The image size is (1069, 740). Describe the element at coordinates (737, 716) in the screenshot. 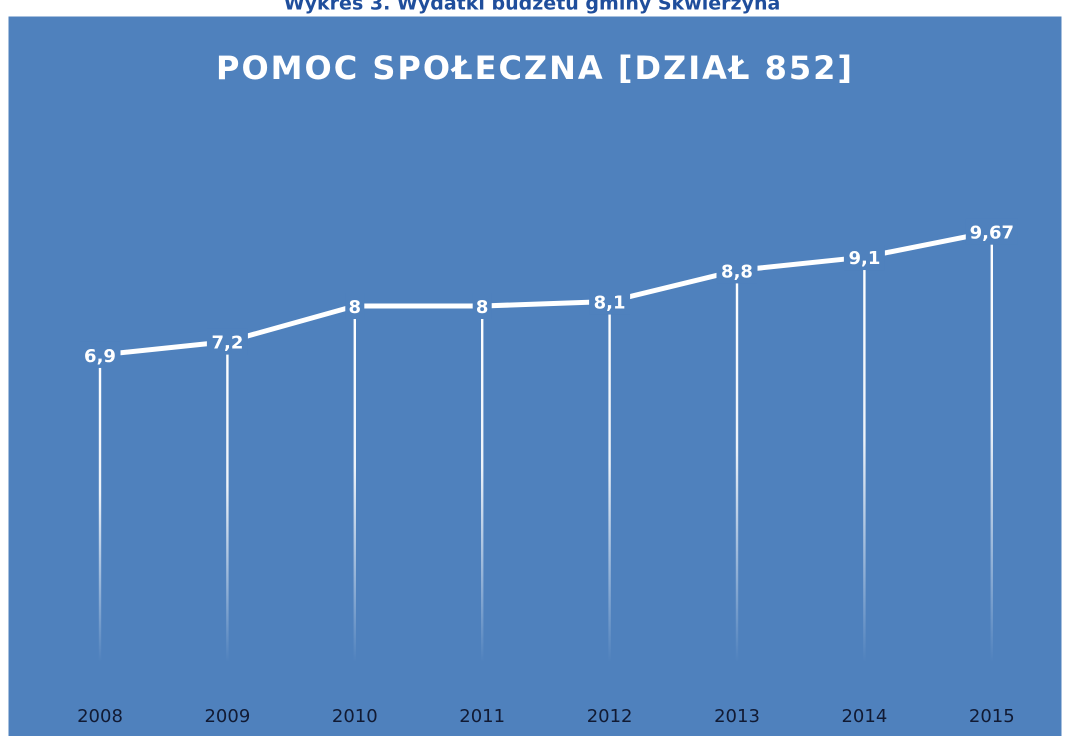

I see `x-tick-label: 2013` at that location.